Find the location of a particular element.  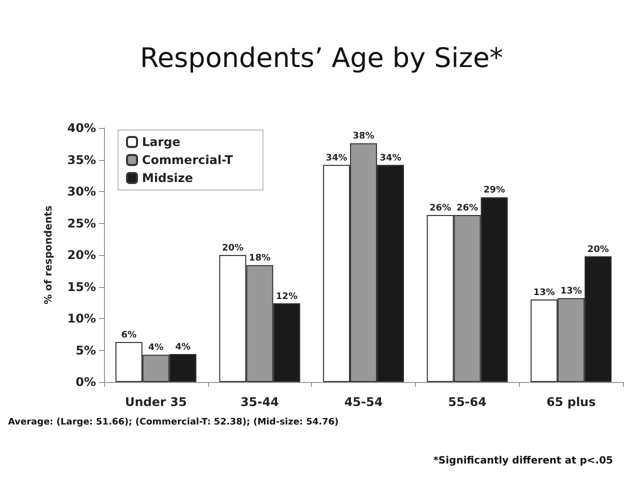

data-label: 12% is located at coordinates (287, 297).